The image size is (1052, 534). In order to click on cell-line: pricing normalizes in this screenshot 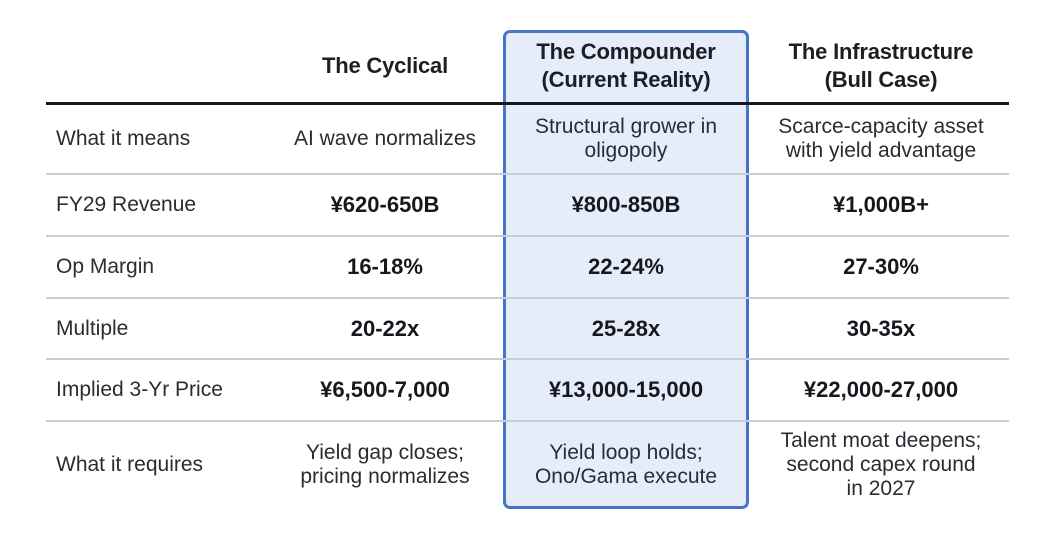, I will do `click(385, 476)`.